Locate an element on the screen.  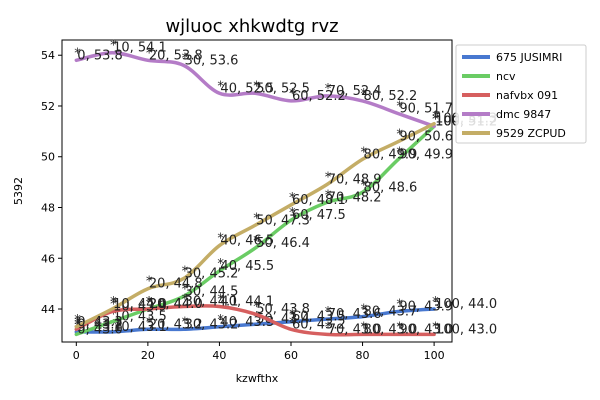
chart-title: wjluoc xhkwdtg rvz is located at coordinates (251, 26).